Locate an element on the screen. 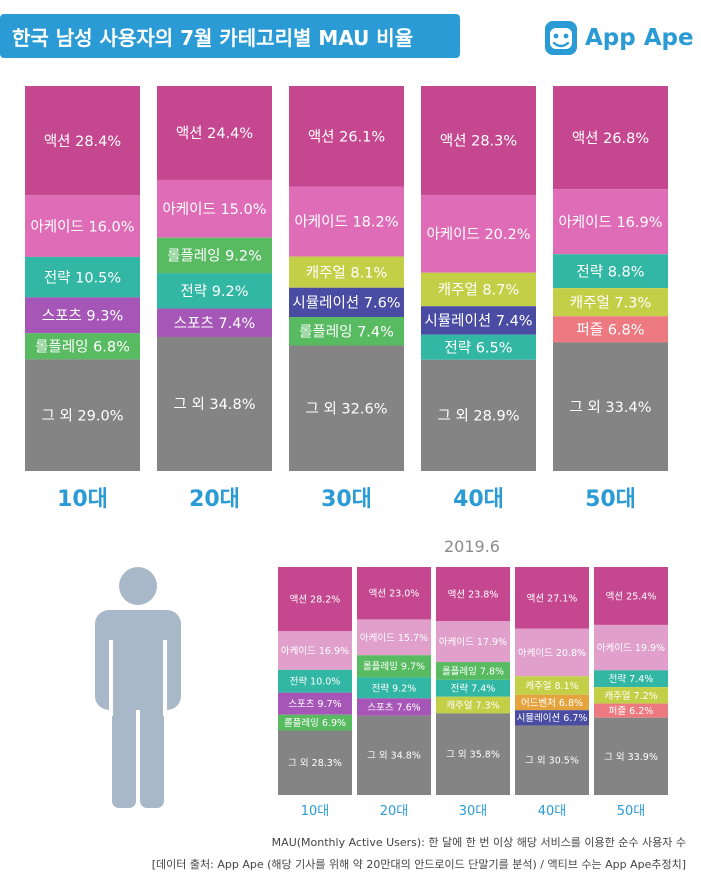  segment-label: 그 외 29.0% is located at coordinates (83, 415).